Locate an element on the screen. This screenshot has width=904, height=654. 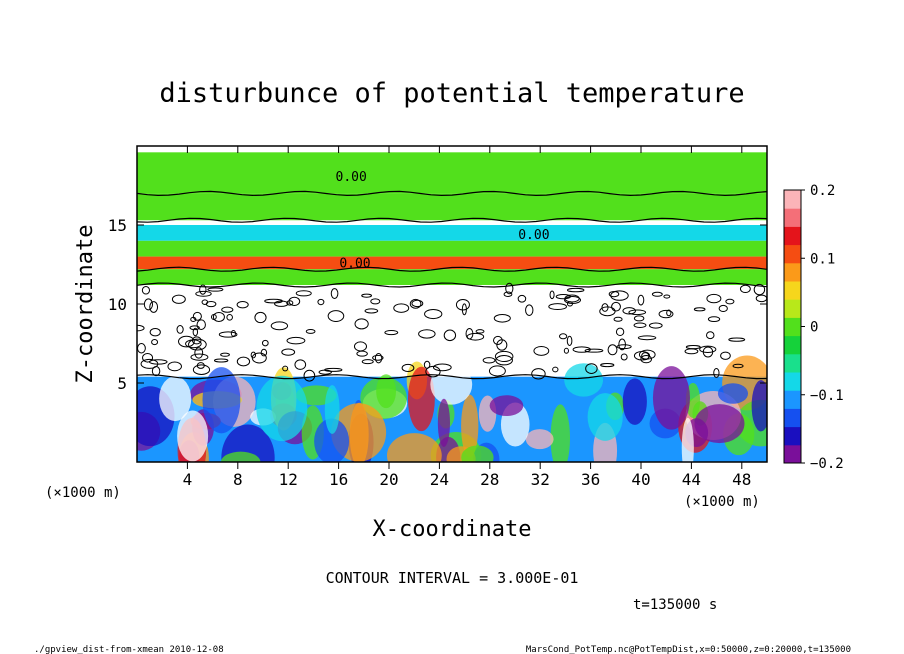
x-tick-label: 28 is located at coordinates (489, 479).